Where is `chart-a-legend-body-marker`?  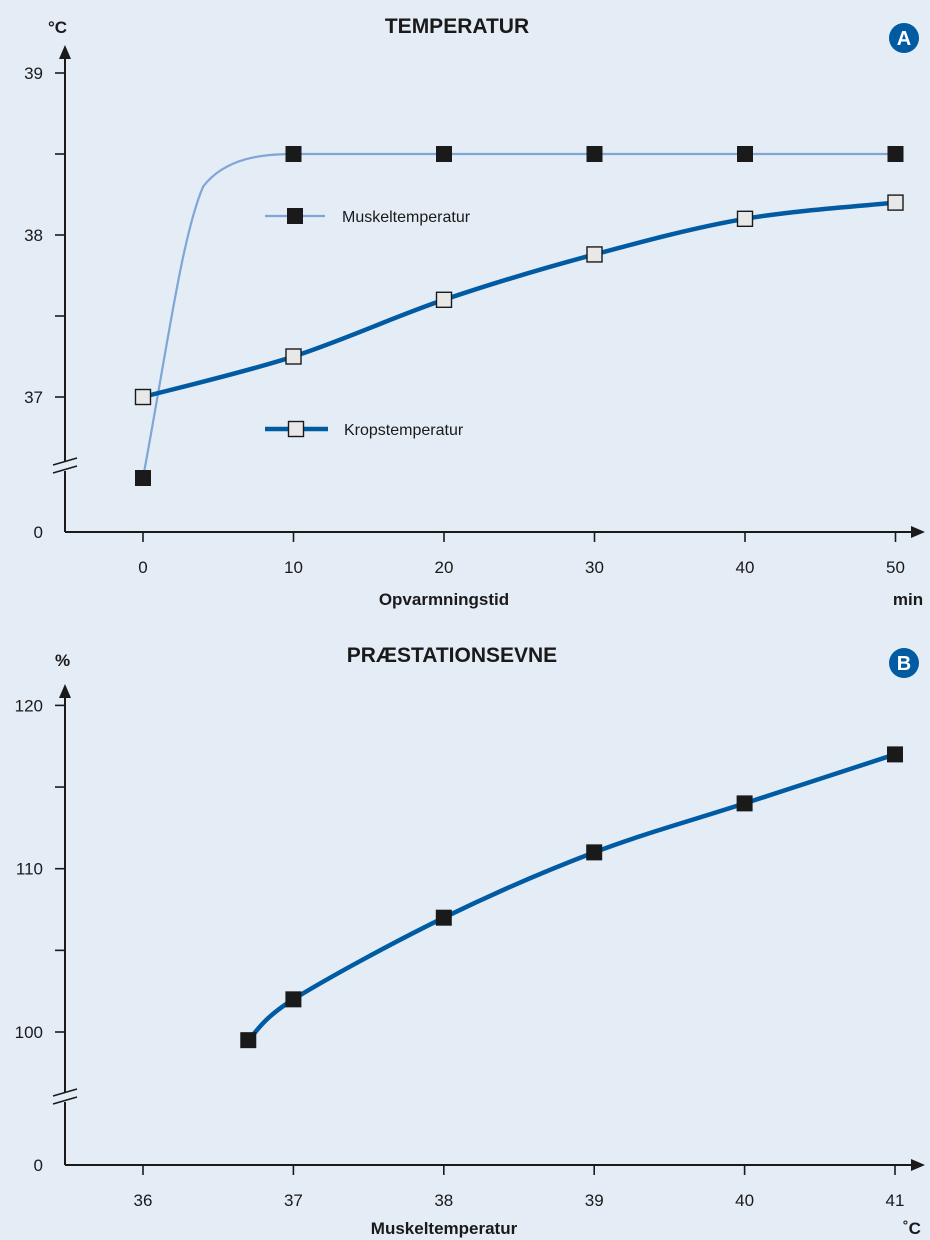
chart-a-legend-body-marker is located at coordinates (296, 429).